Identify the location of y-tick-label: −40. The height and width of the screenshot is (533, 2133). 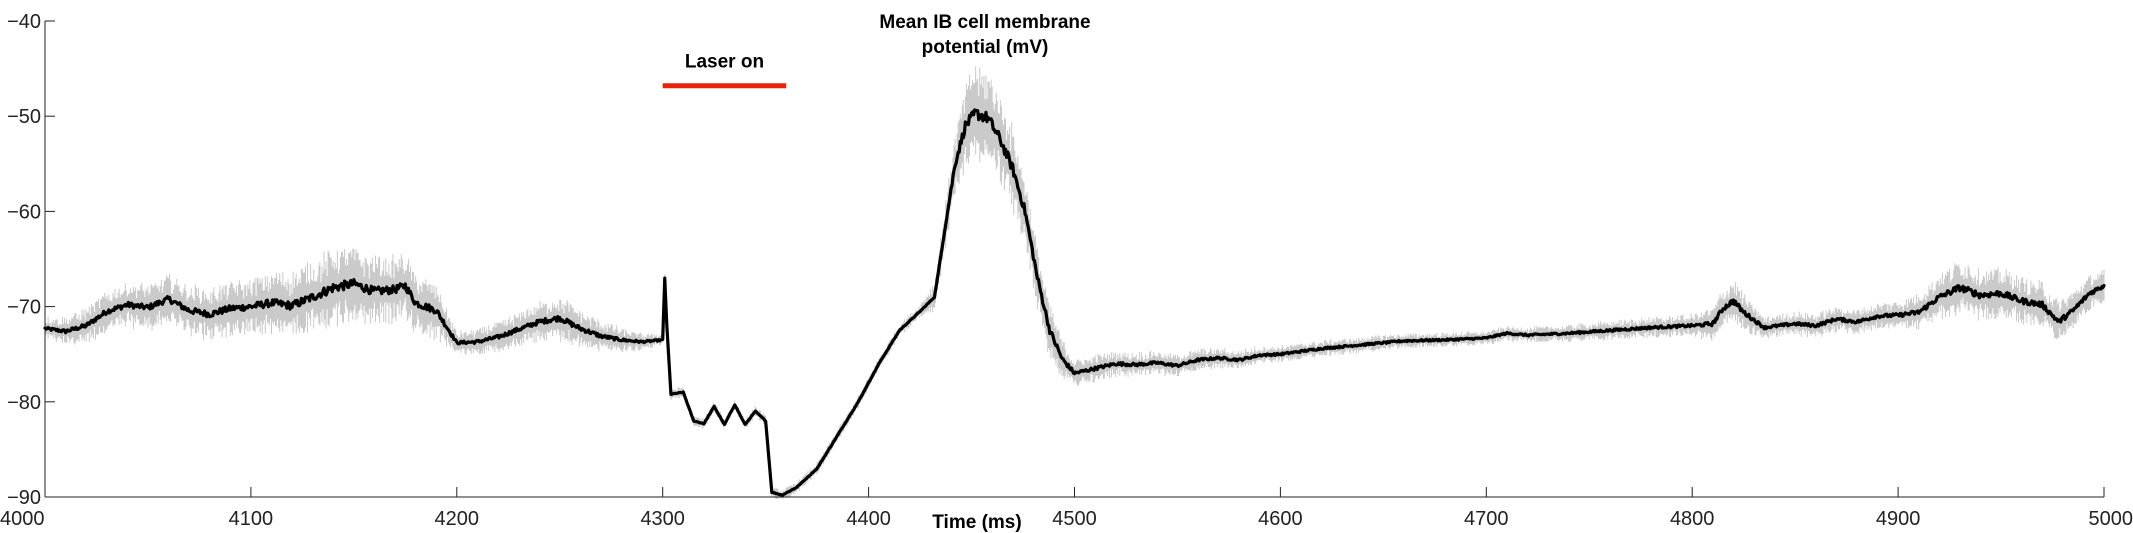
(24, 22).